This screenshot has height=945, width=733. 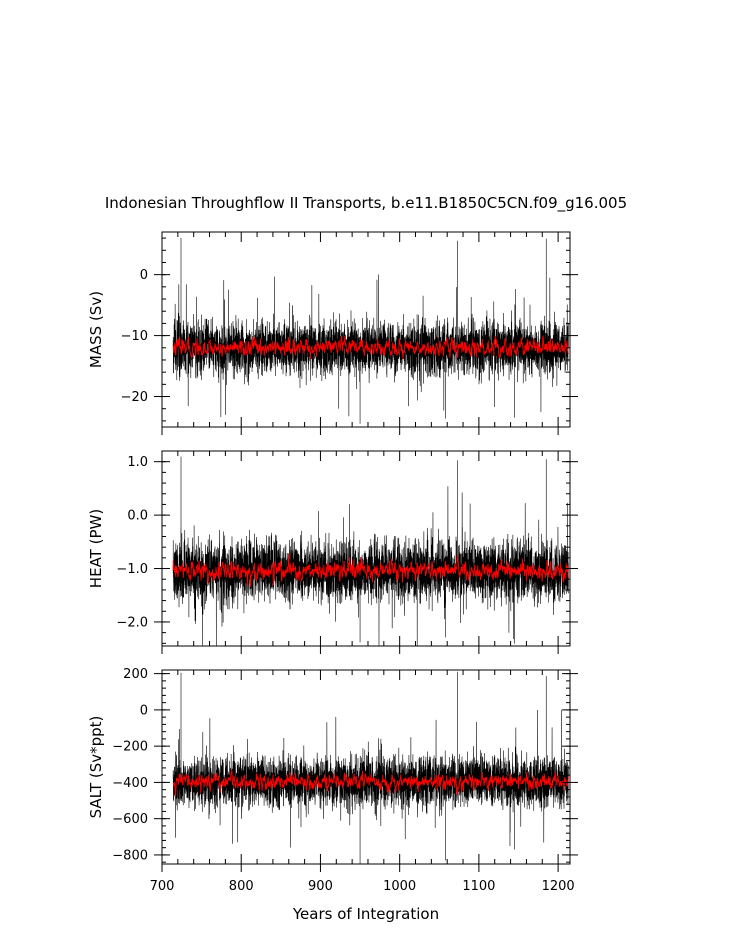 I want to click on y-axis-label: HEAT (PW), so click(x=96, y=548).